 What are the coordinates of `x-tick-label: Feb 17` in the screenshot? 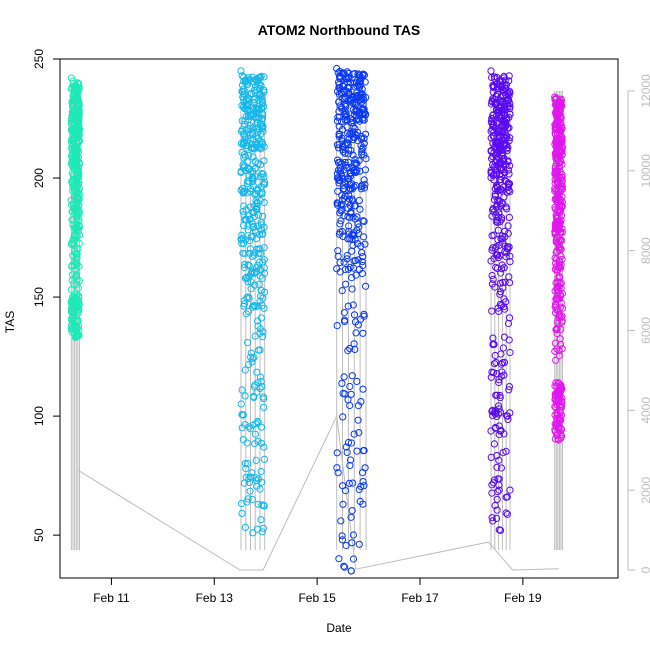 It's located at (420, 598).